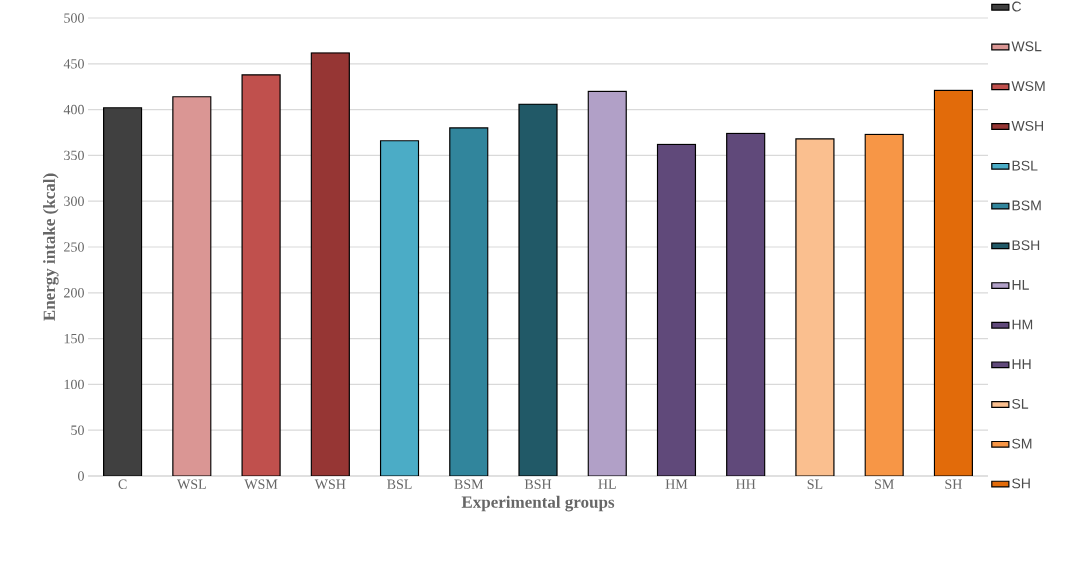 The height and width of the screenshot is (561, 1081). What do you see at coordinates (73, 64) in the screenshot?
I see `y-tick-label: 450` at bounding box center [73, 64].